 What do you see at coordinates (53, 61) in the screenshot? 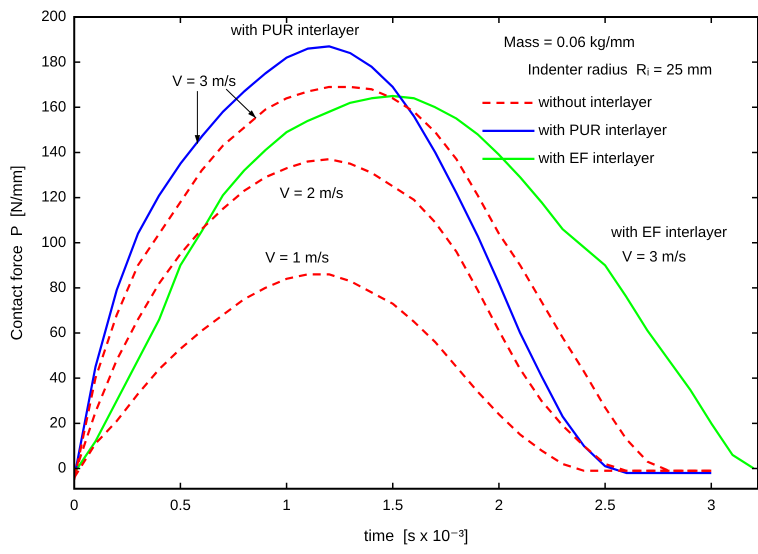
I see `y-tick-label: 180` at bounding box center [53, 61].